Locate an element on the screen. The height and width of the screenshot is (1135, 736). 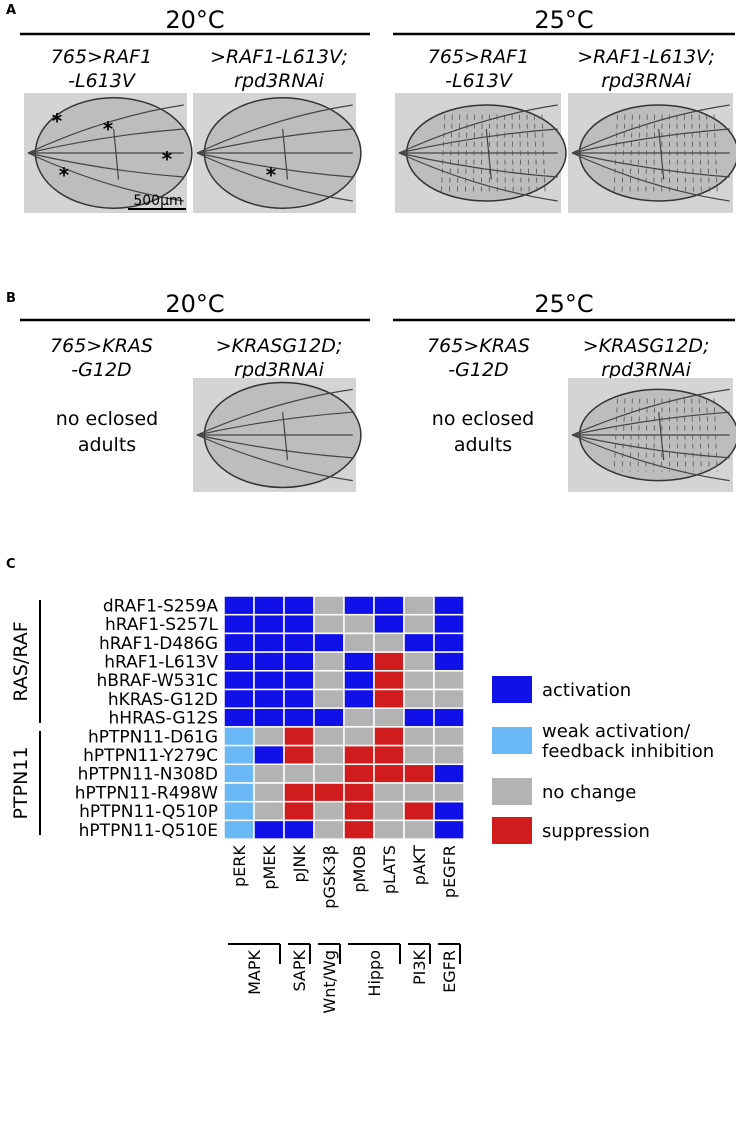
panel-label: A is located at coordinates (11, 10).